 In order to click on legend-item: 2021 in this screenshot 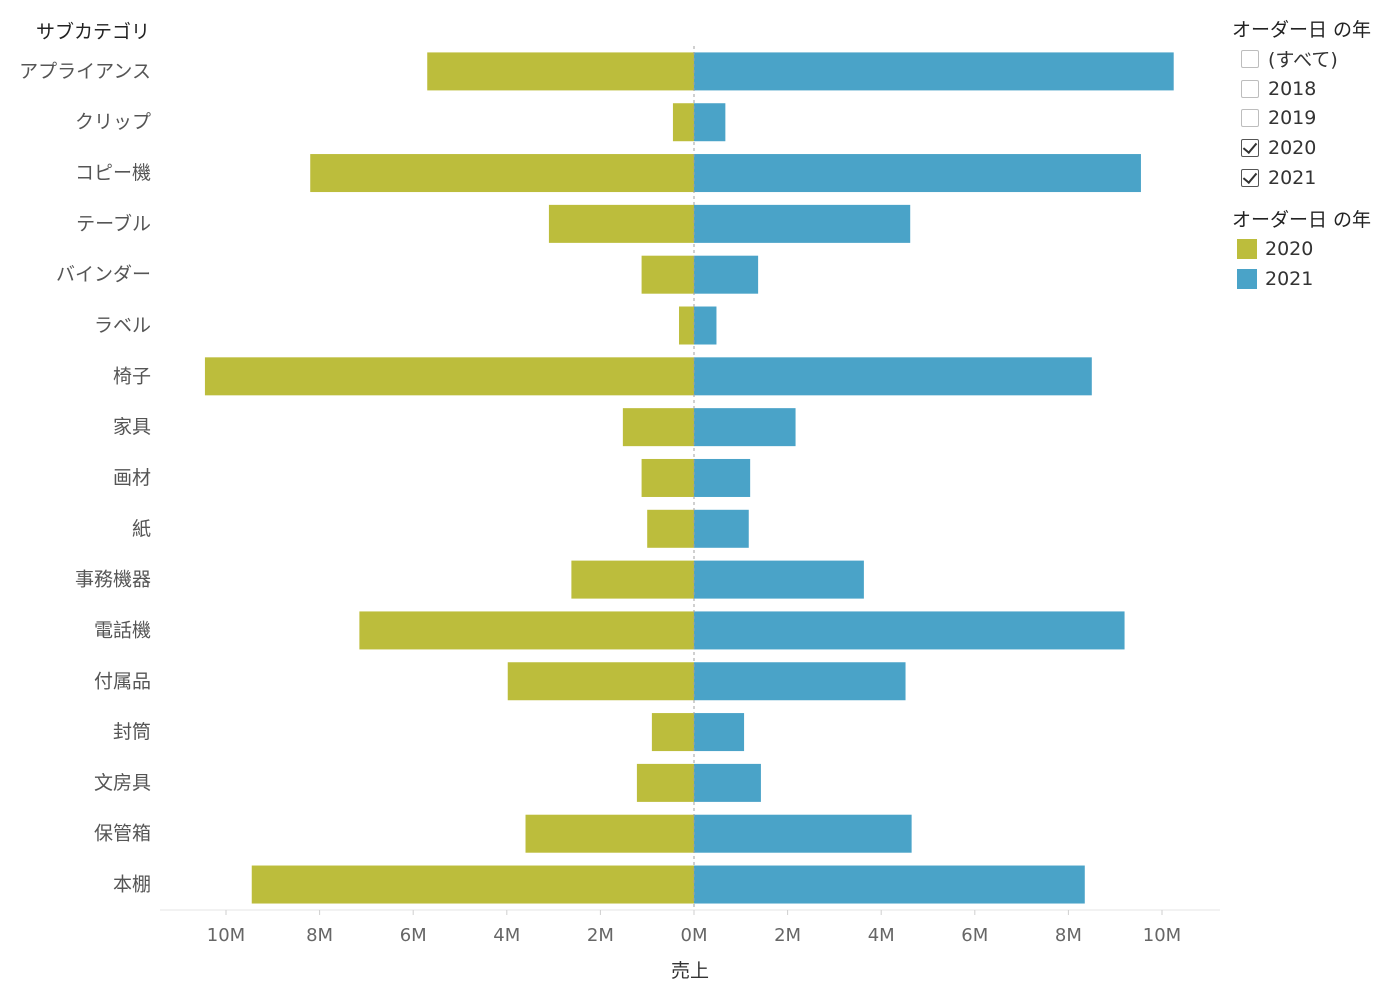, I will do `click(1312, 279)`.